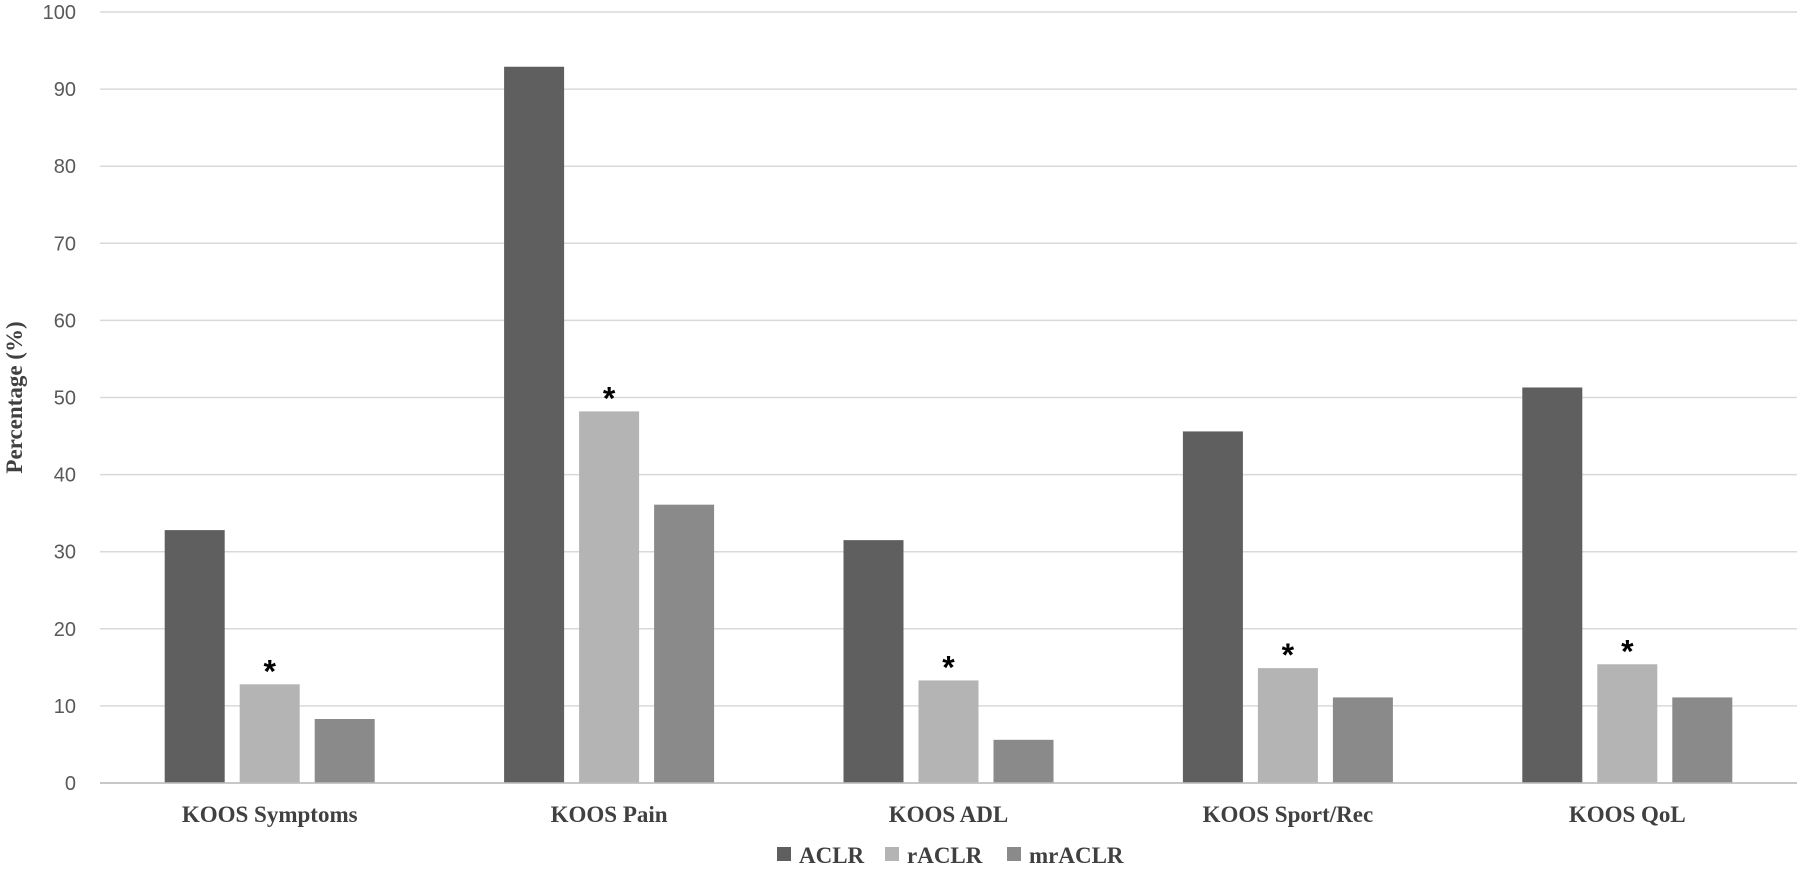  Describe the element at coordinates (65, 476) in the screenshot. I see `y-tick-label-40: 40` at that location.